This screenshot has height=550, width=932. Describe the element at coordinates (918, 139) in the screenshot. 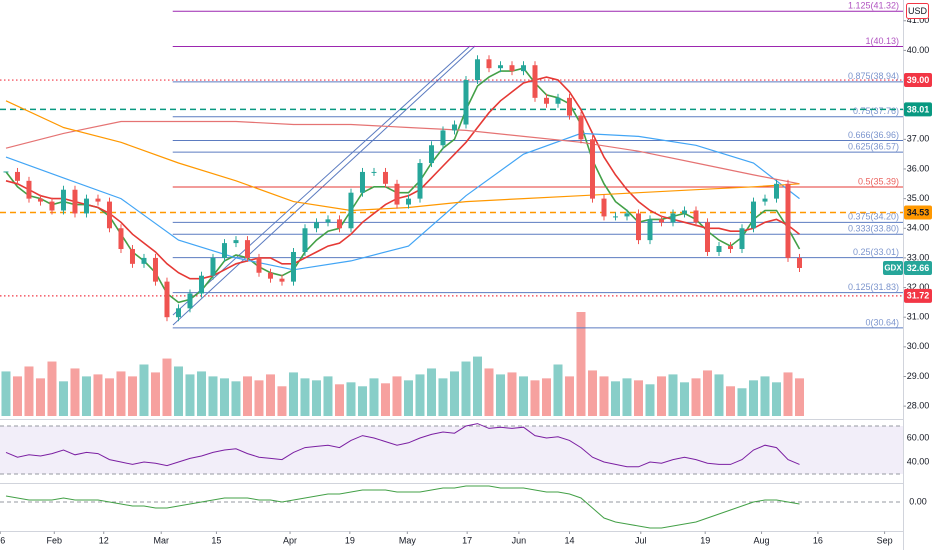

I see `y-tick-label: 37.00` at that location.